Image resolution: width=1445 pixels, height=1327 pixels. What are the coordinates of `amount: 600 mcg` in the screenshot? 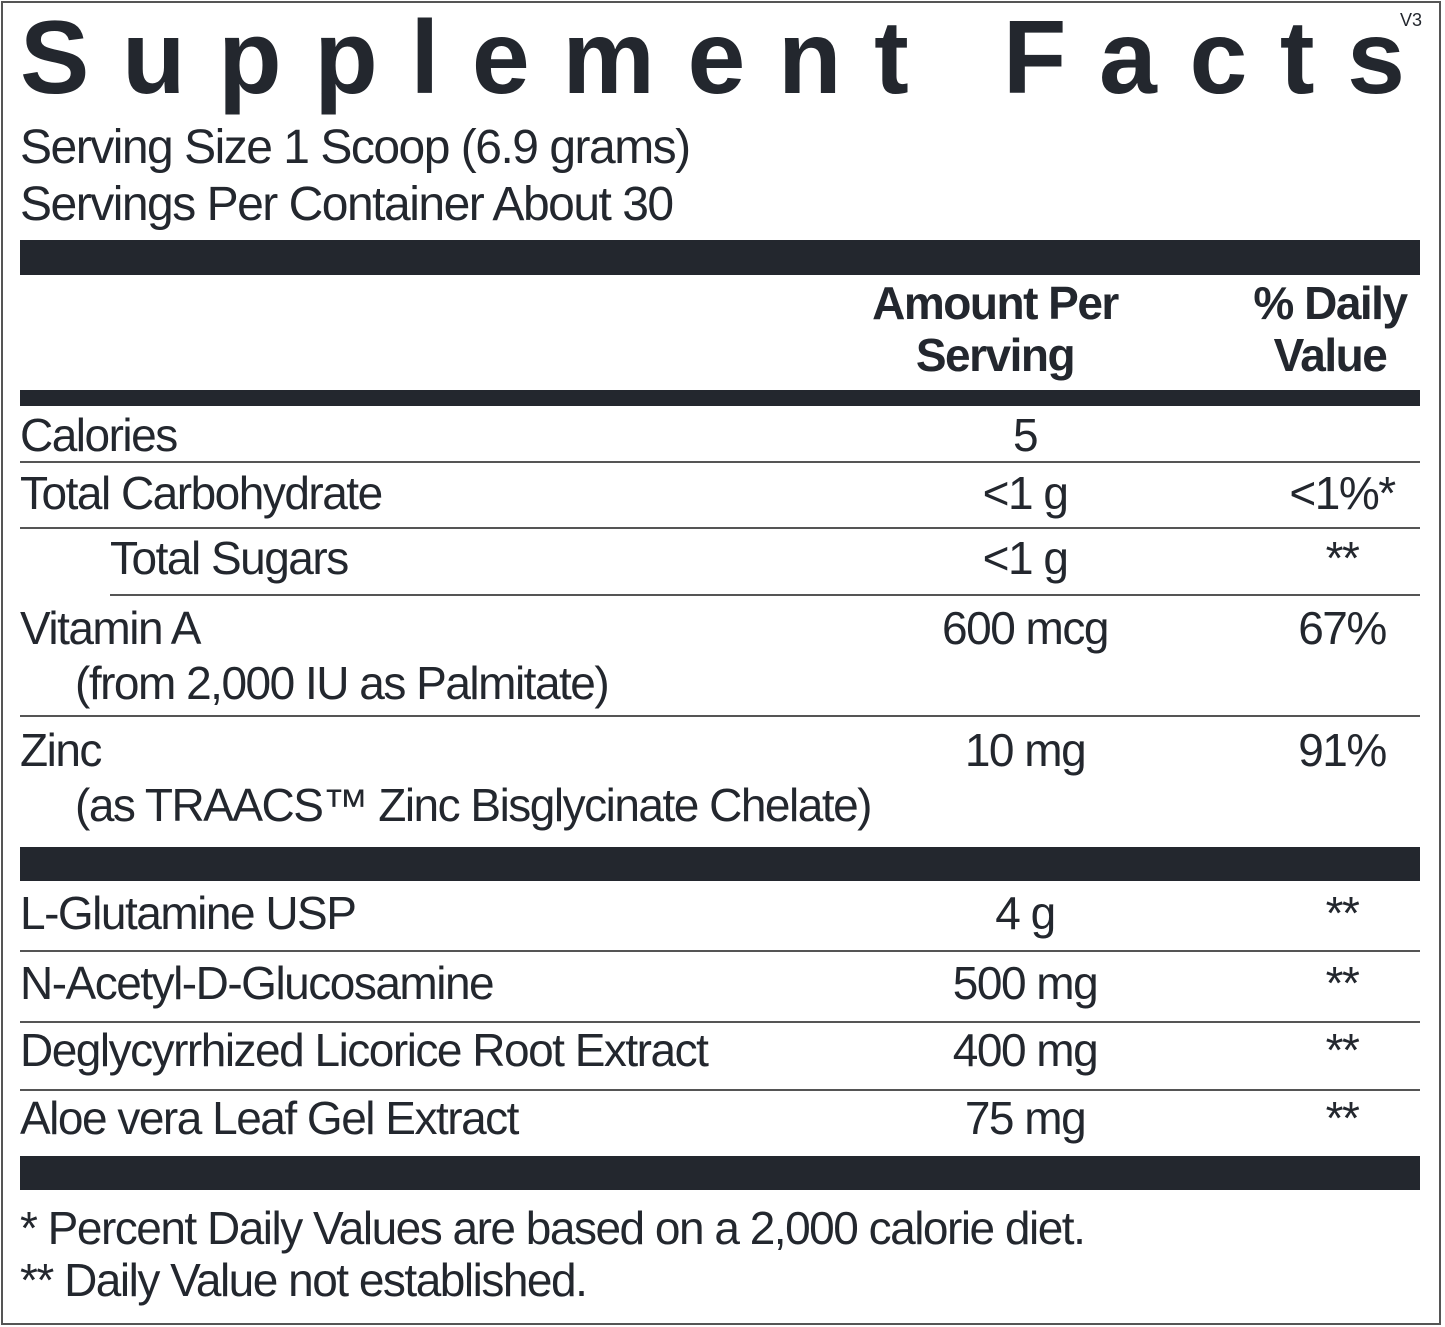 It's located at (1025, 628).